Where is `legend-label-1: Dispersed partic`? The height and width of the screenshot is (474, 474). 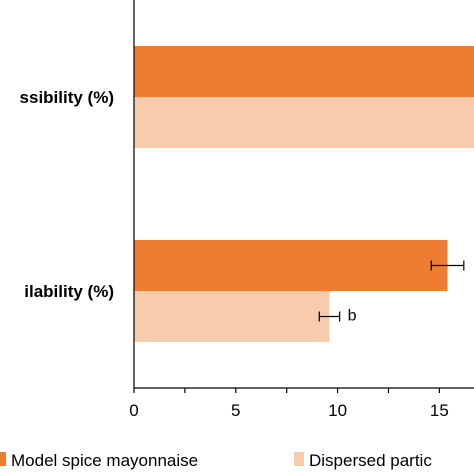 legend-label-1: Dispersed partic is located at coordinates (370, 460).